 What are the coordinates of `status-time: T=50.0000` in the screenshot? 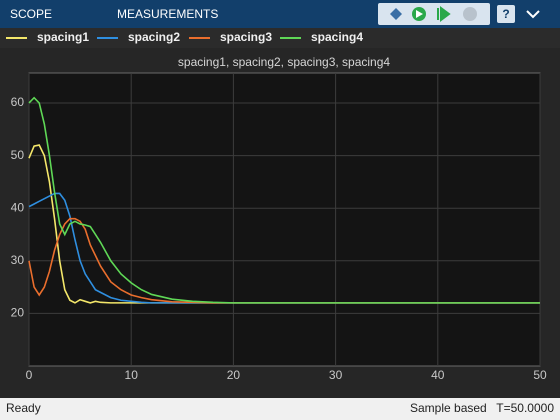 It's located at (525, 408).